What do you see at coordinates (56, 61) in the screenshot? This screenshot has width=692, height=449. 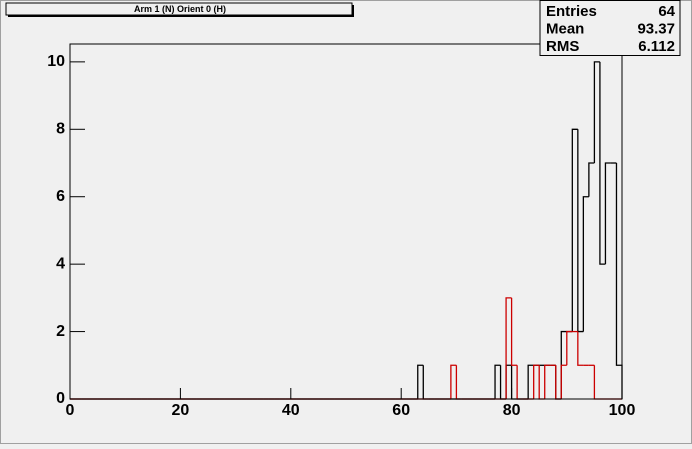 I see `y-tick-label: 10` at bounding box center [56, 61].